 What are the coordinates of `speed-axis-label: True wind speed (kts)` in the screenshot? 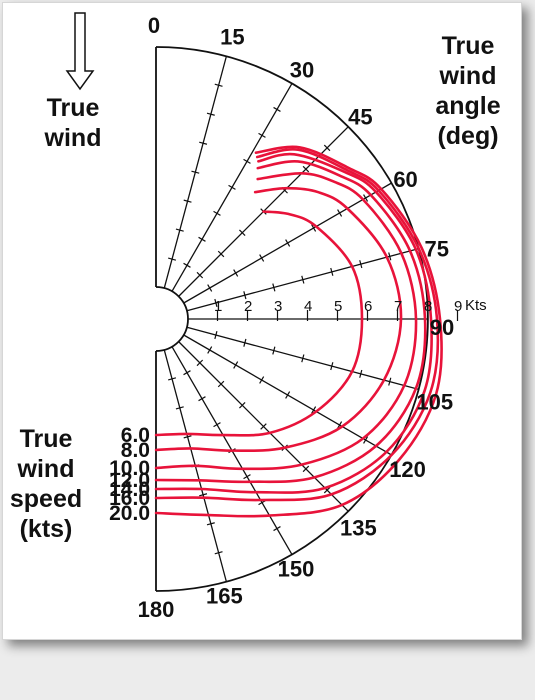 It's located at (46, 484).